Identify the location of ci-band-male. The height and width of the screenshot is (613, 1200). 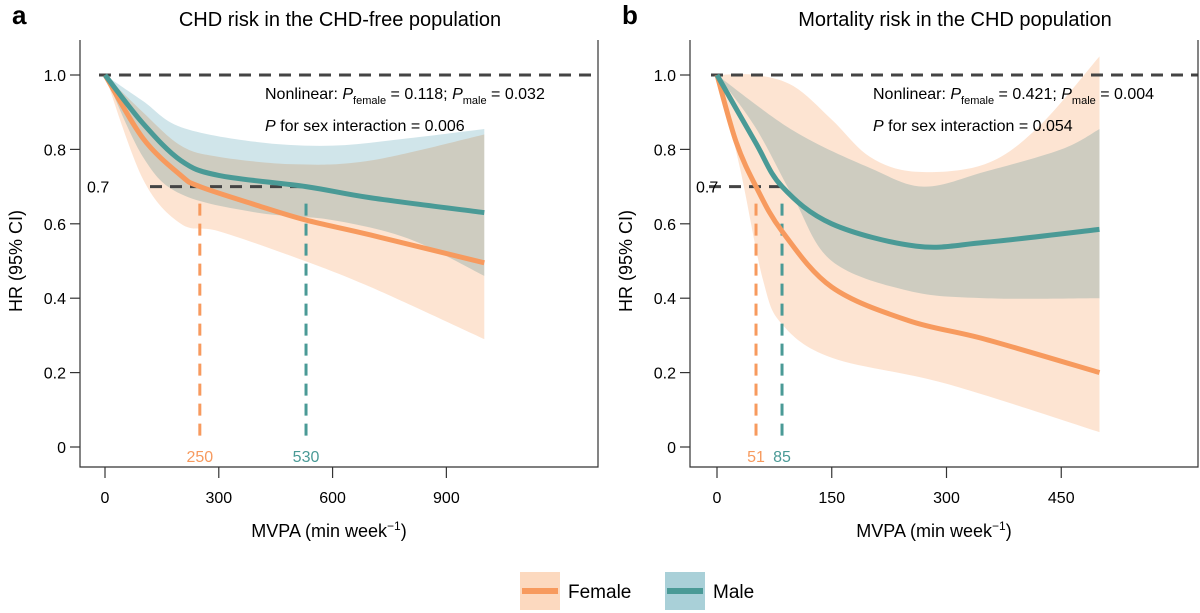
(295, 175).